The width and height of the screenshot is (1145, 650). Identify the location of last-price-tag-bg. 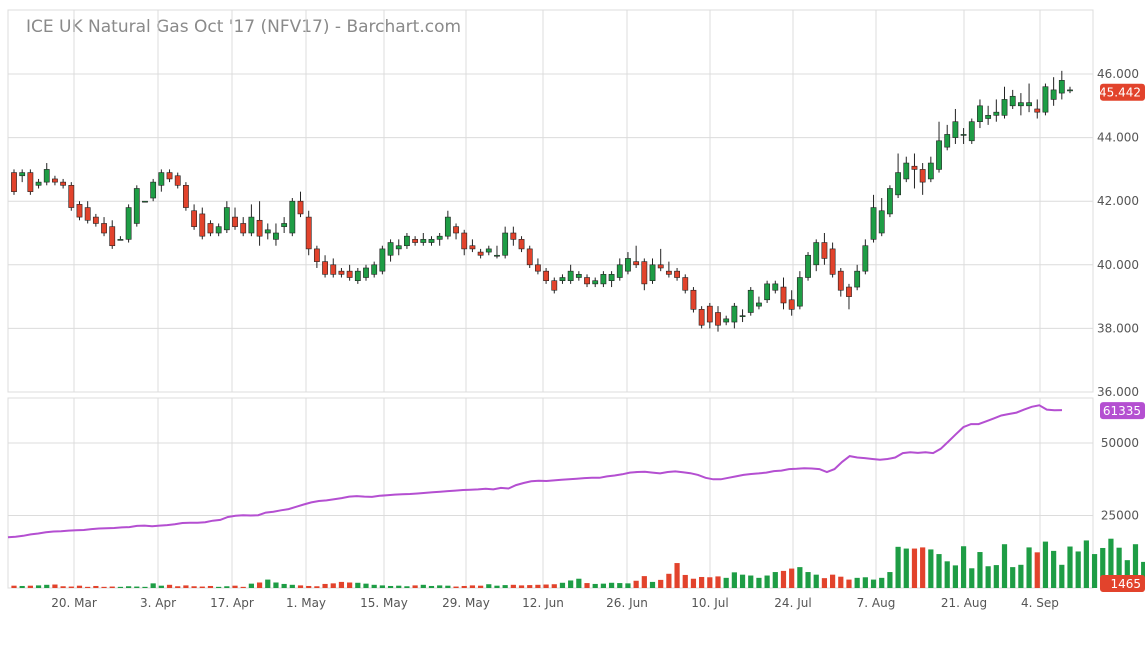
(1122, 92).